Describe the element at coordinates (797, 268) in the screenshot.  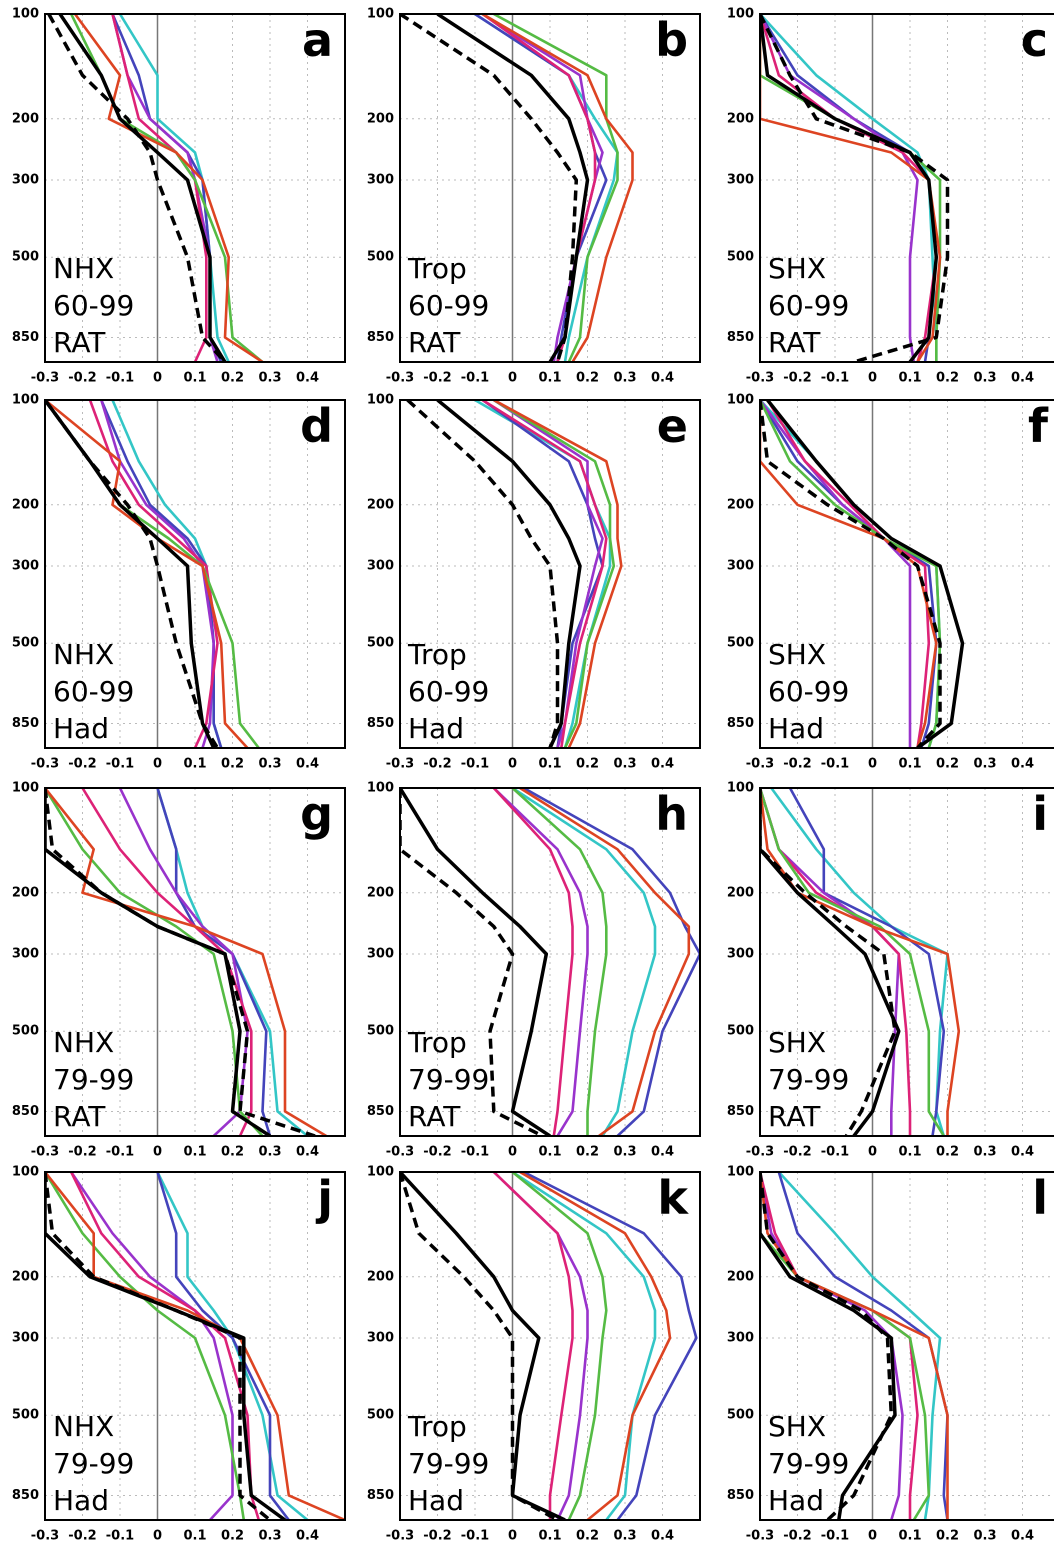
I see `panel-annotation: SHX` at that location.